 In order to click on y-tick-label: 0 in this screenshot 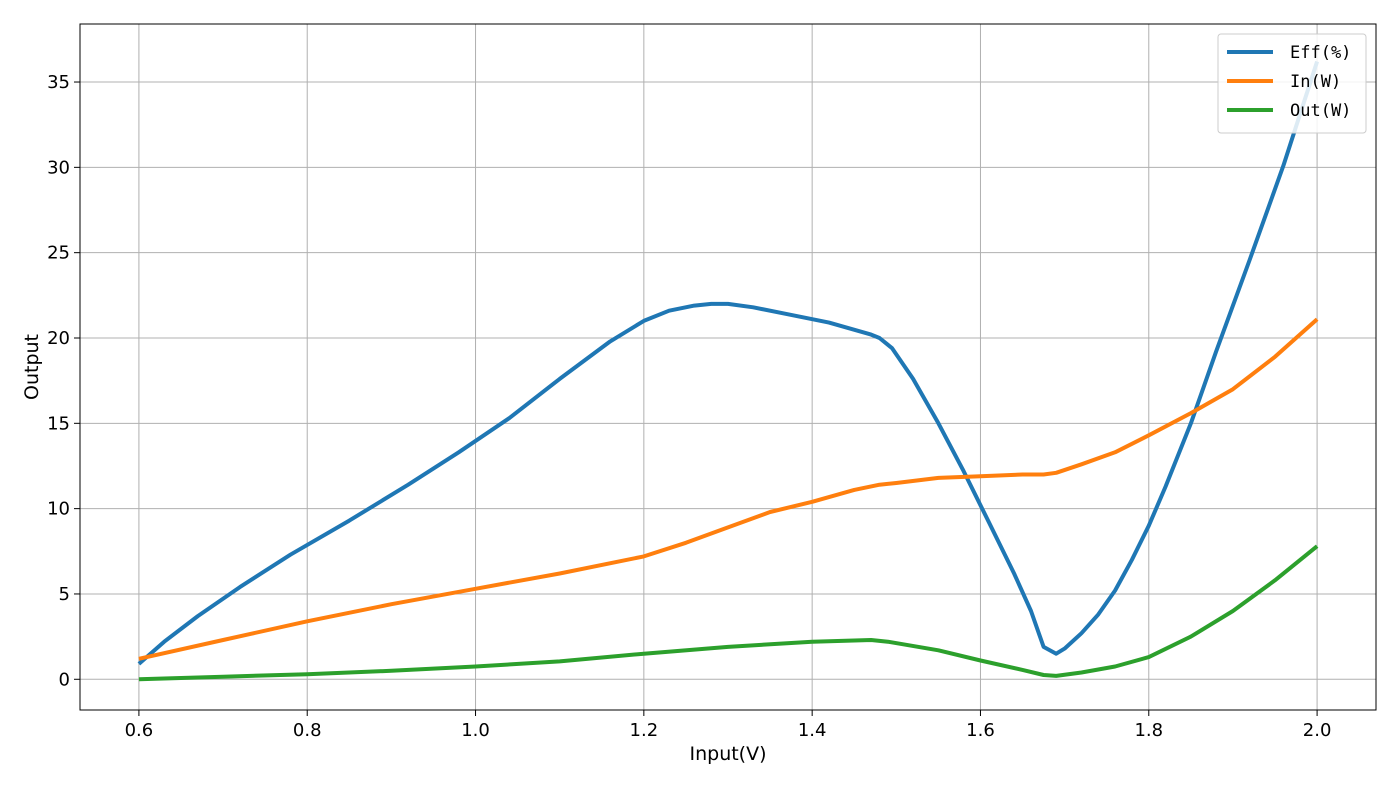, I will do `click(64, 679)`.